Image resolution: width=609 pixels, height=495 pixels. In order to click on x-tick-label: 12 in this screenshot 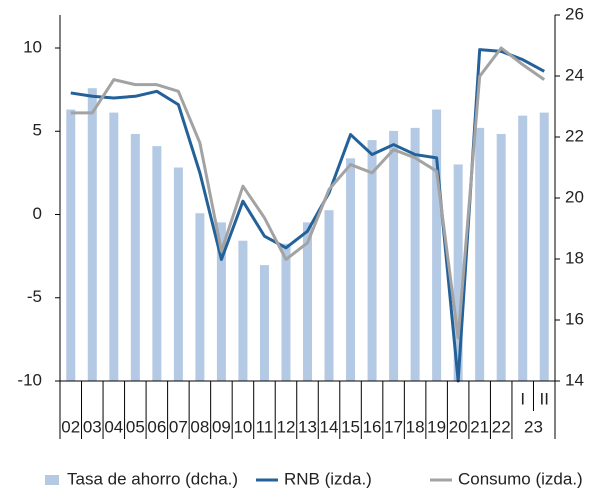, I will do `click(286, 426)`.